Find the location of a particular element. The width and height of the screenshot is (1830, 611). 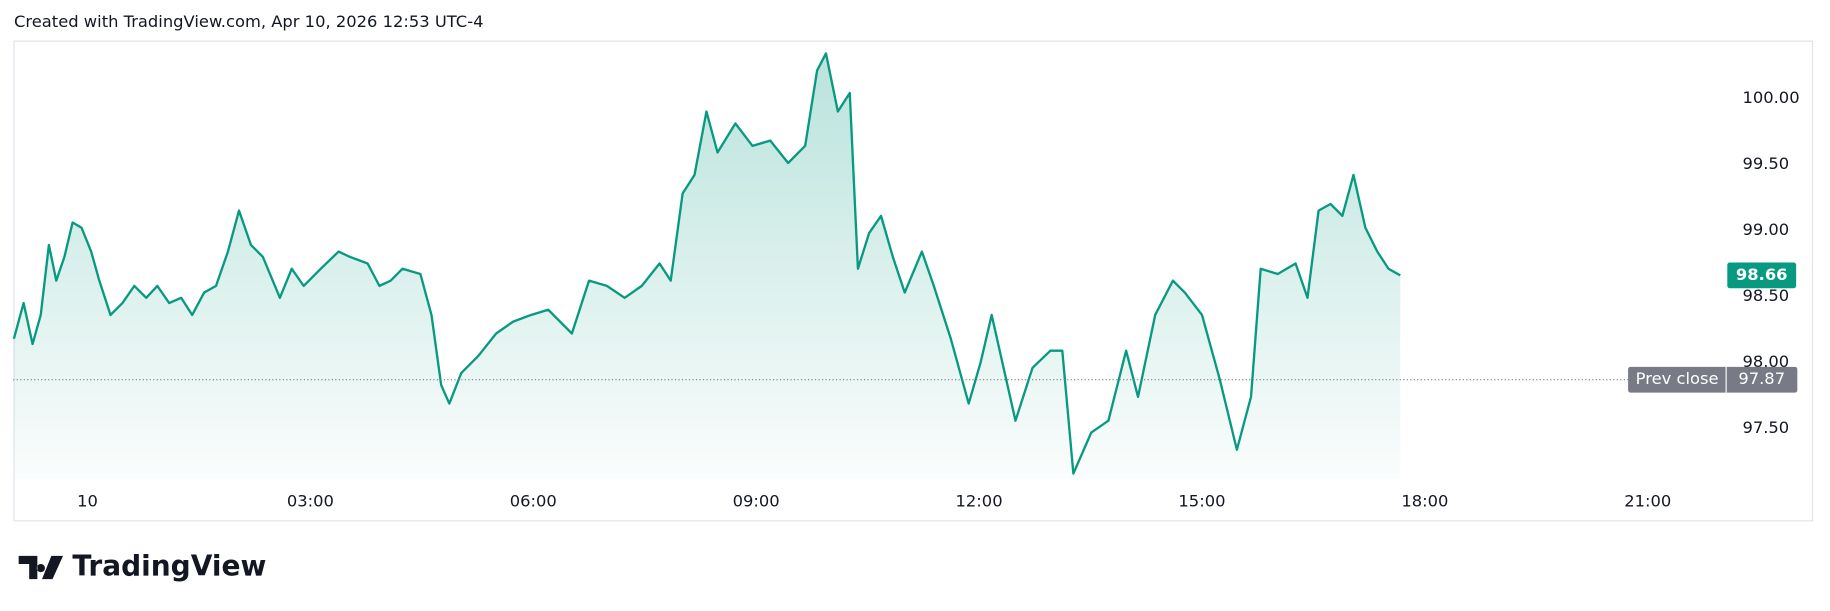

y-tick-label: 99.00 is located at coordinates (1765, 229).